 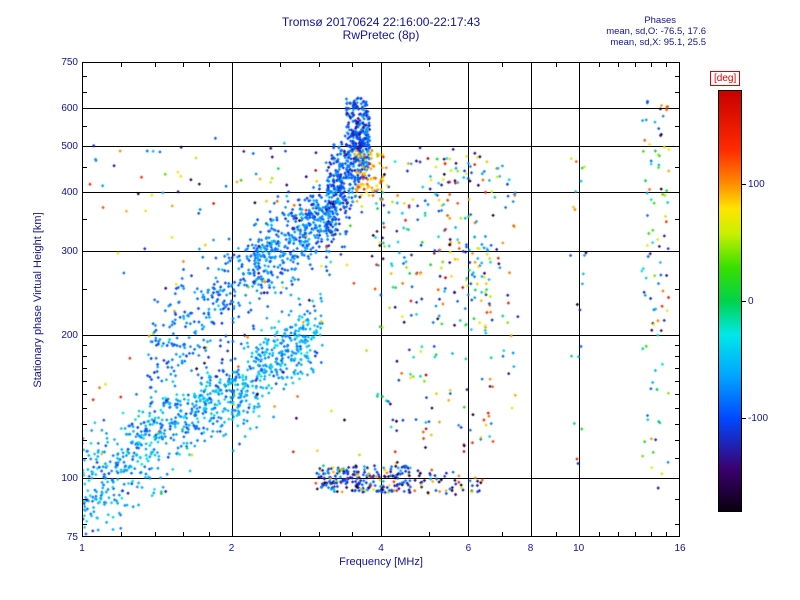 I want to click on x-tick-label: 10, so click(x=579, y=548).